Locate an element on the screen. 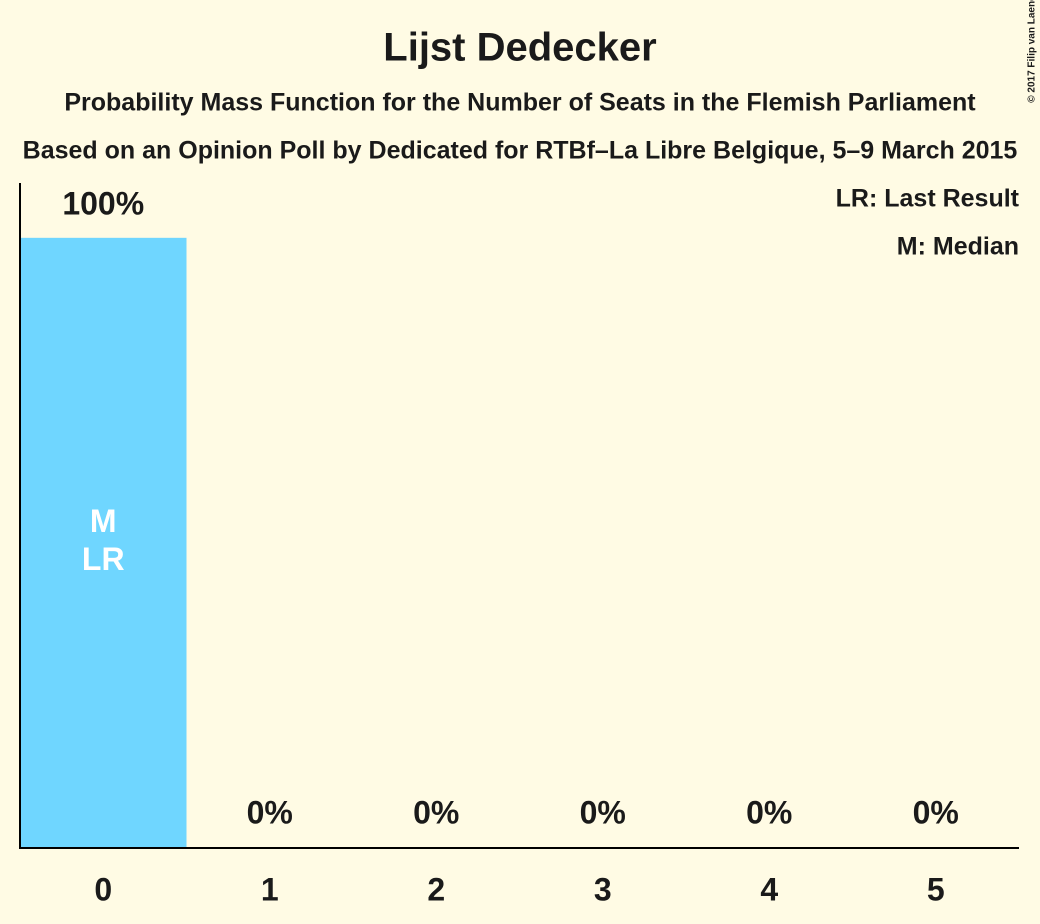  bar is located at coordinates (104, 542).